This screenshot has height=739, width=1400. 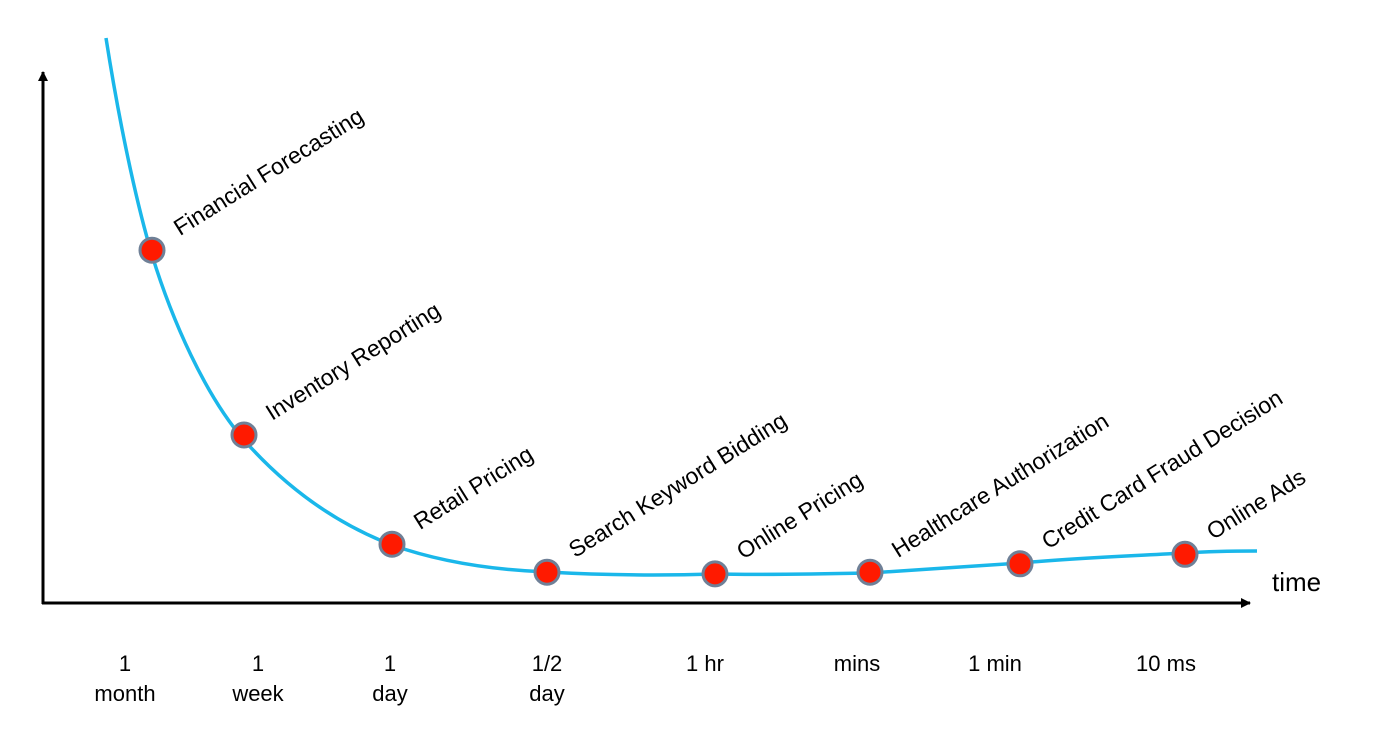 What do you see at coordinates (353, 361) in the screenshot?
I see `data-point-label: Inventory Reporting` at bounding box center [353, 361].